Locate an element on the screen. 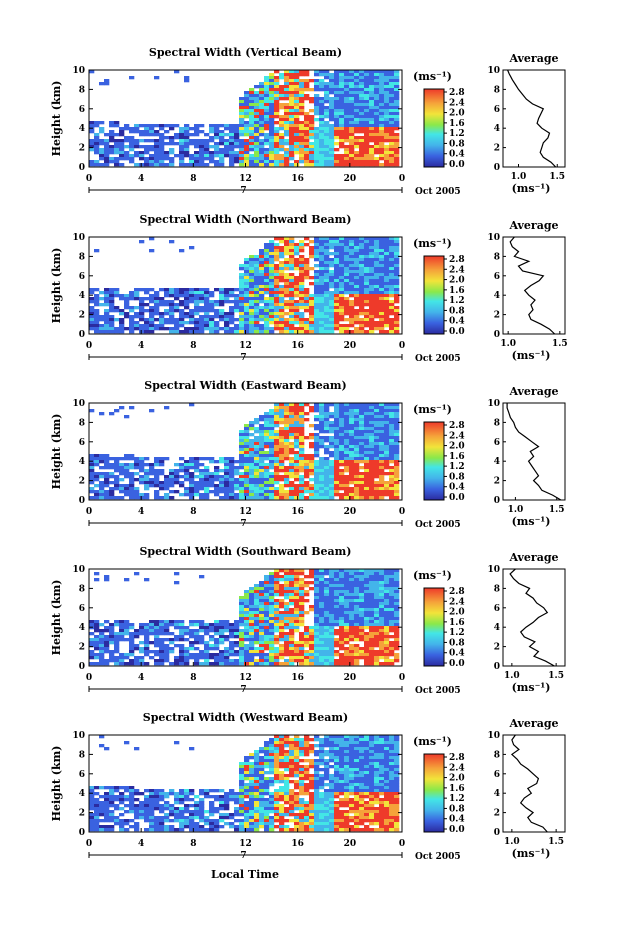 Image resolution: width=623 pixels, height=929 pixels. colorbar-unit: (ms⁻¹) is located at coordinates (432, 76).